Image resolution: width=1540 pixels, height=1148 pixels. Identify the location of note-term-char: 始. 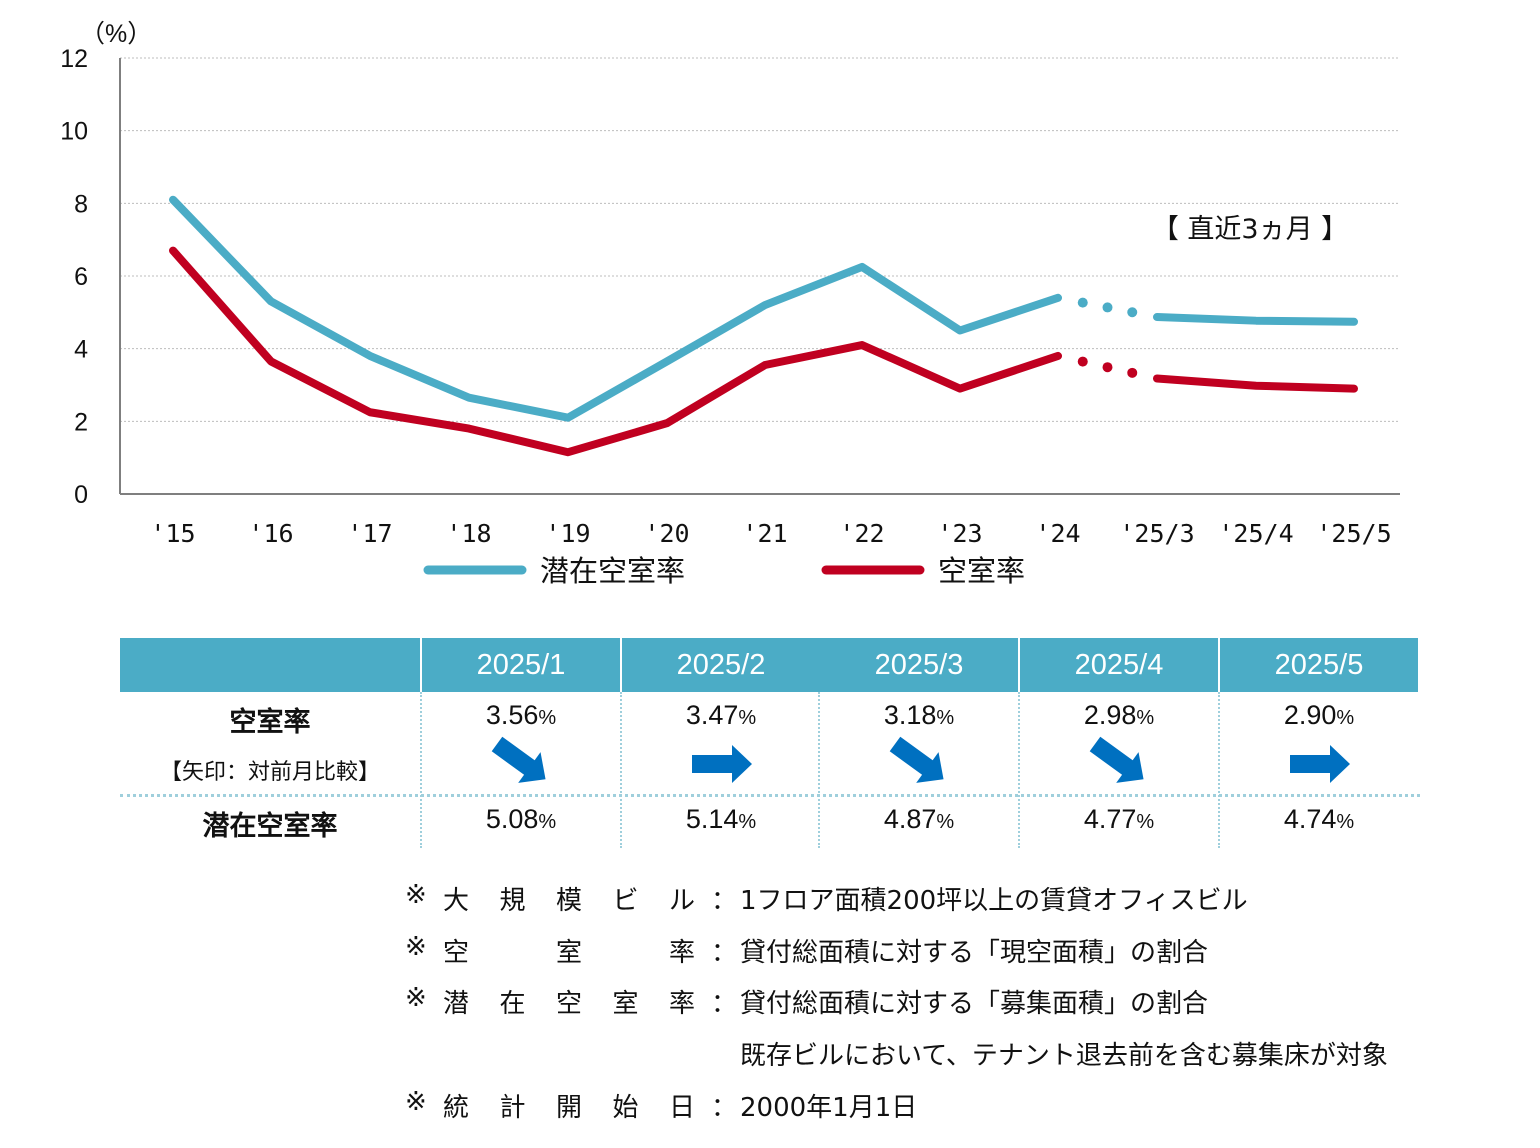
(625, 1108).